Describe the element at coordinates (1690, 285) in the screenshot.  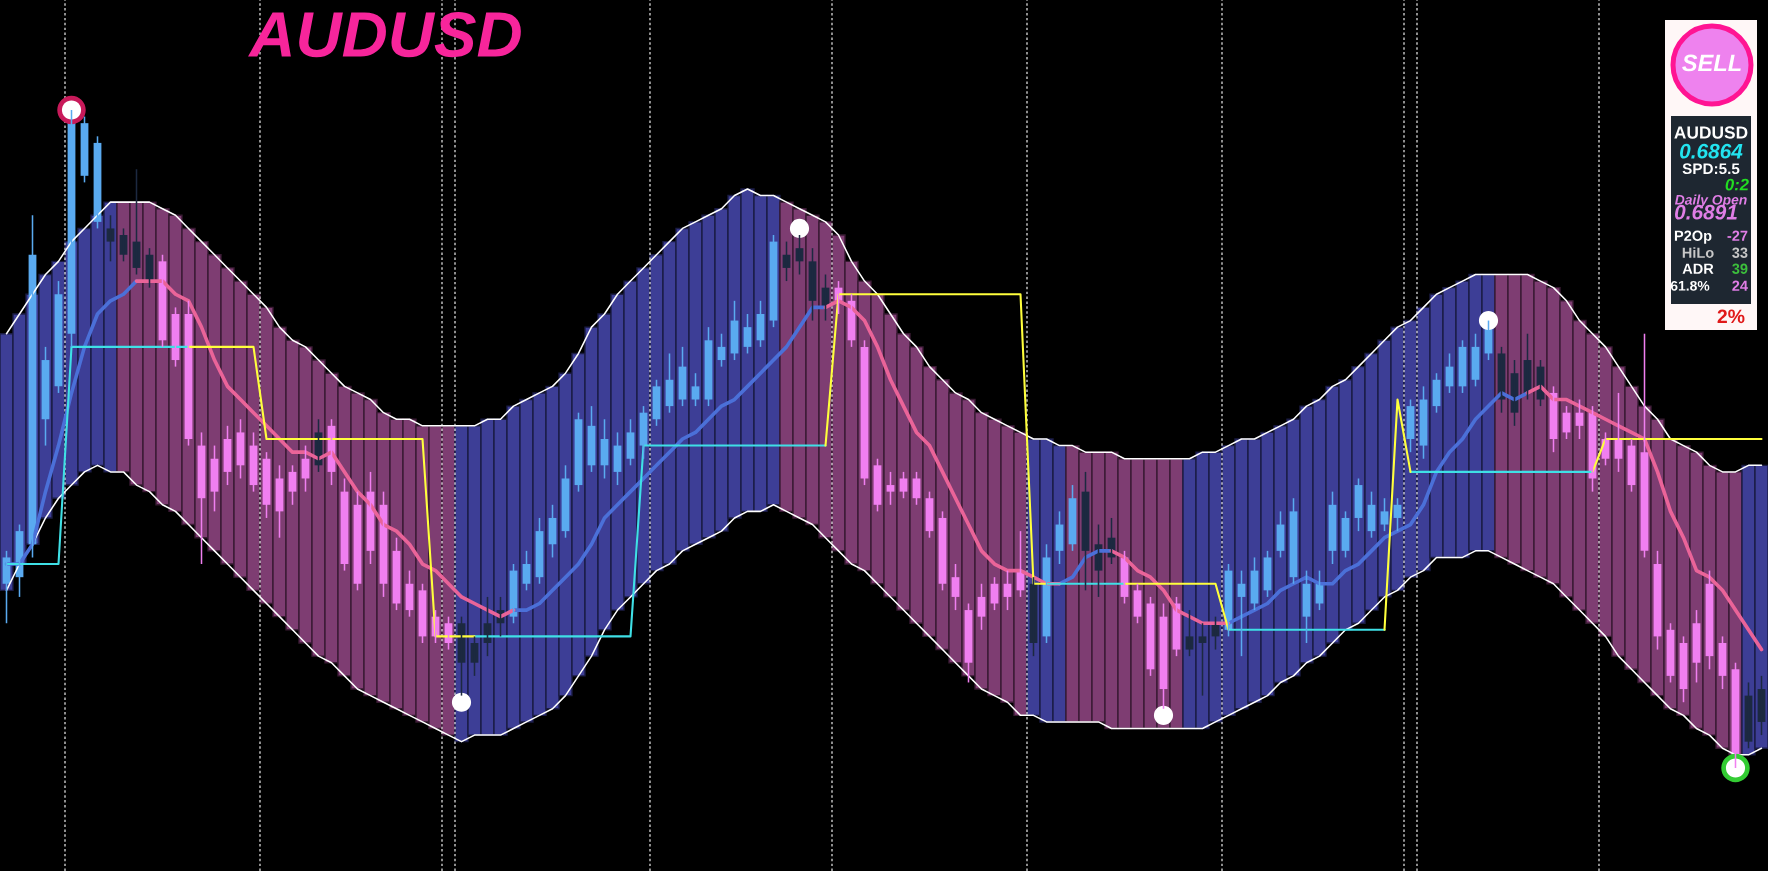
I see `annotation: 61.8%` at that location.